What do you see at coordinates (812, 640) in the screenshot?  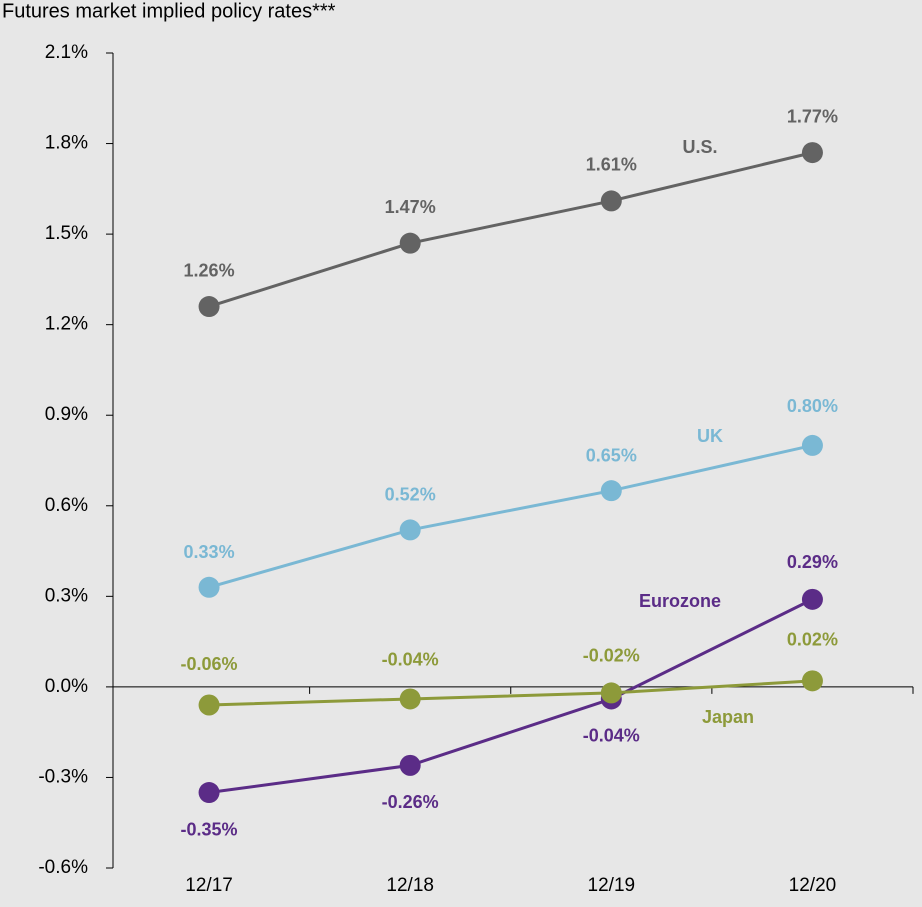 I see `value-label: 0.02%` at bounding box center [812, 640].